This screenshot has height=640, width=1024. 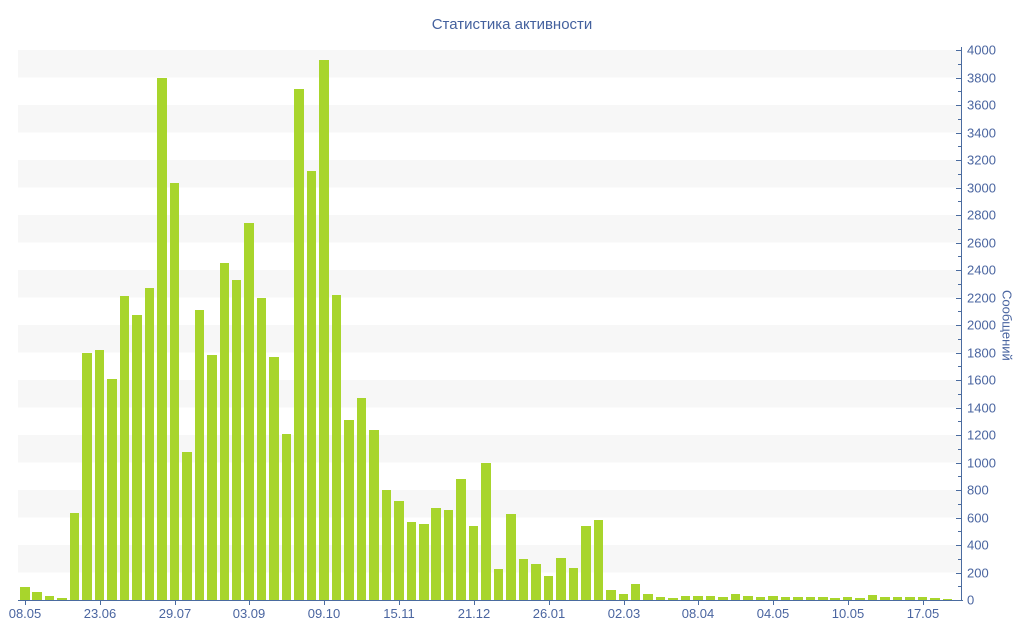 What do you see at coordinates (512, 24) in the screenshot?
I see `chart-title: Статистика активности` at bounding box center [512, 24].